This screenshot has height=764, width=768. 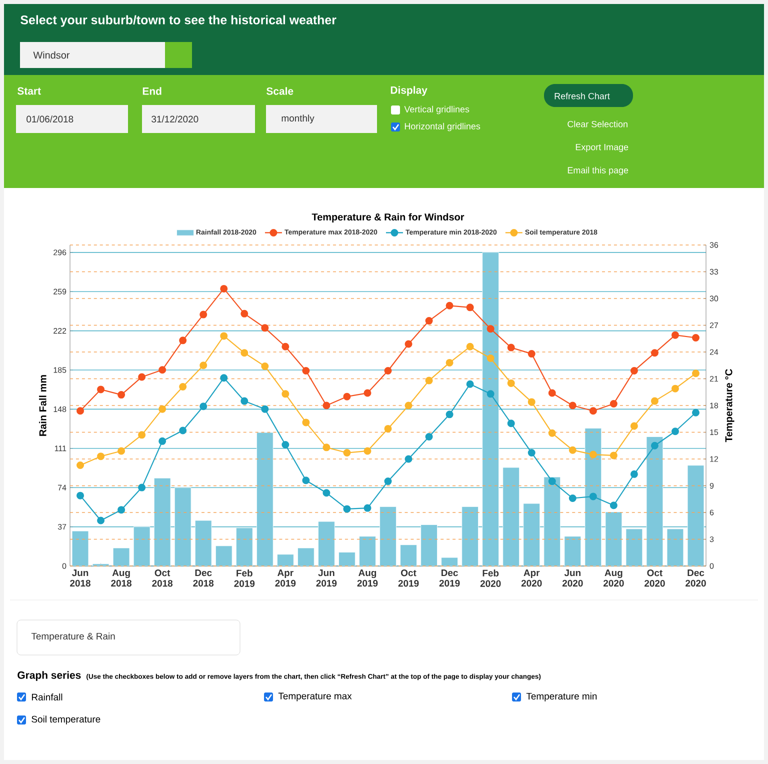 What do you see at coordinates (66, 720) in the screenshot?
I see `text: Soil temperature` at bounding box center [66, 720].